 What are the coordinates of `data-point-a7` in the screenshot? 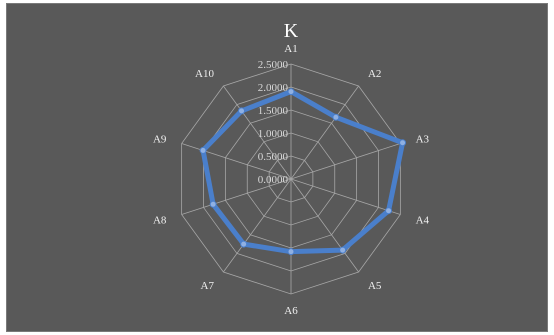 It's located at (244, 244).